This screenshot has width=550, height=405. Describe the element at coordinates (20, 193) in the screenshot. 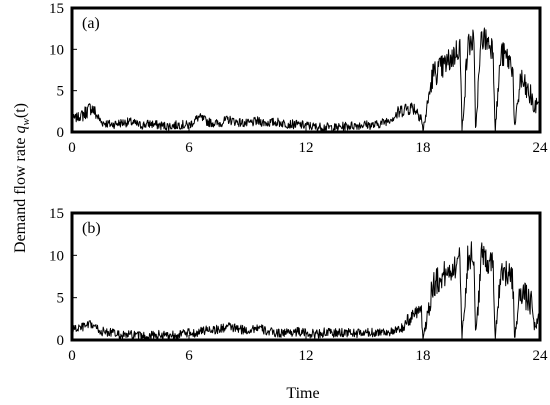

I see `y-axis-title-main: Demand flow rate` at that location.